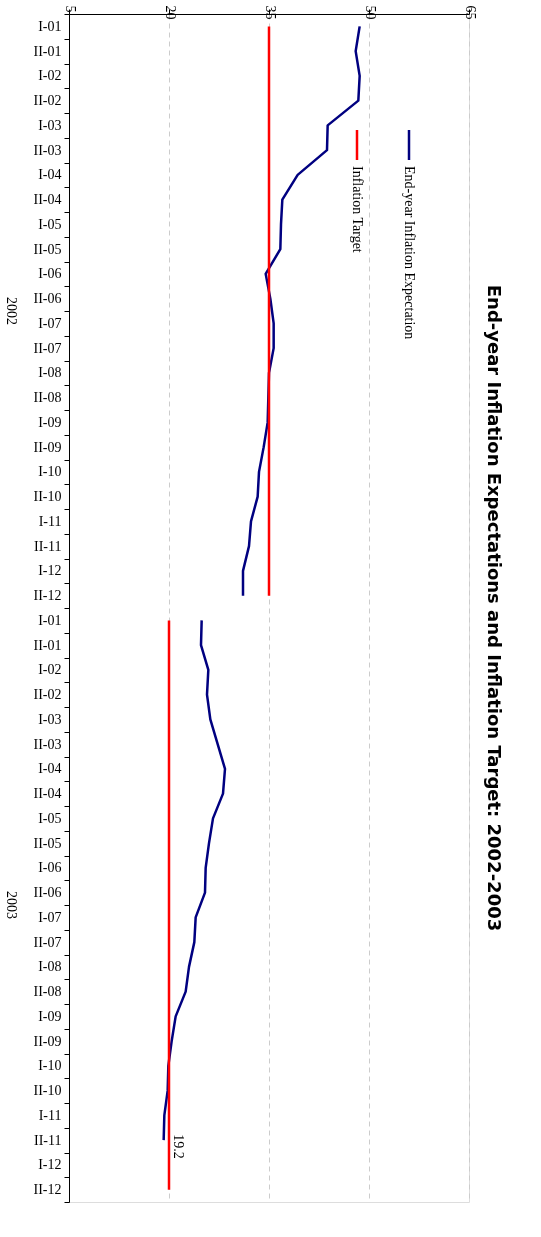 The image size is (541, 1237). What do you see at coordinates (357, 209) in the screenshot?
I see `legend-label: Inflation Target` at bounding box center [357, 209].